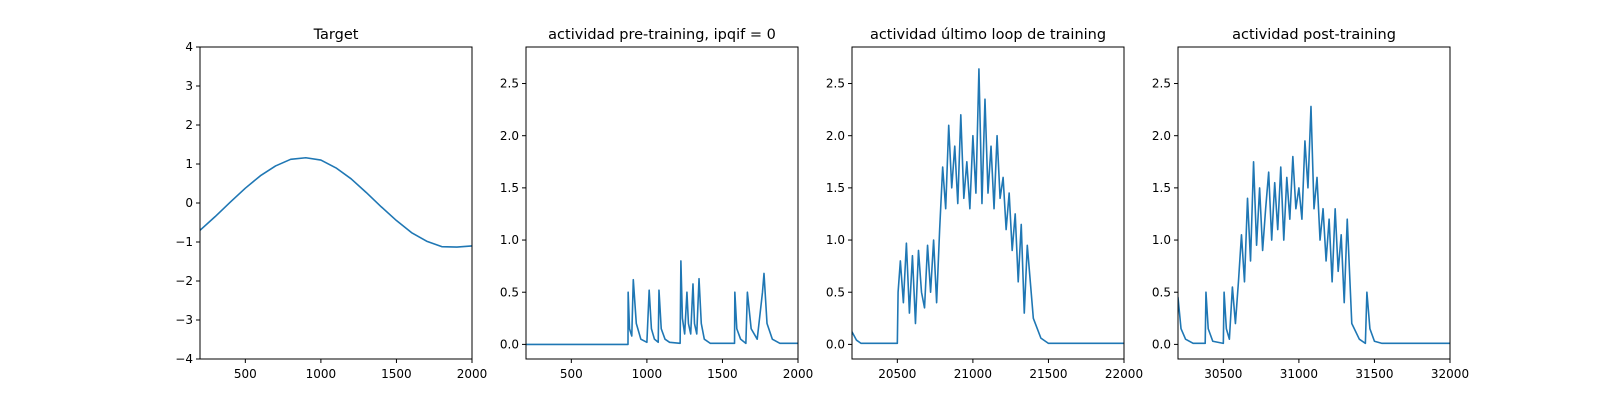  What do you see at coordinates (184, 359) in the screenshot?
I see `y-tick-label: −4` at bounding box center [184, 359].